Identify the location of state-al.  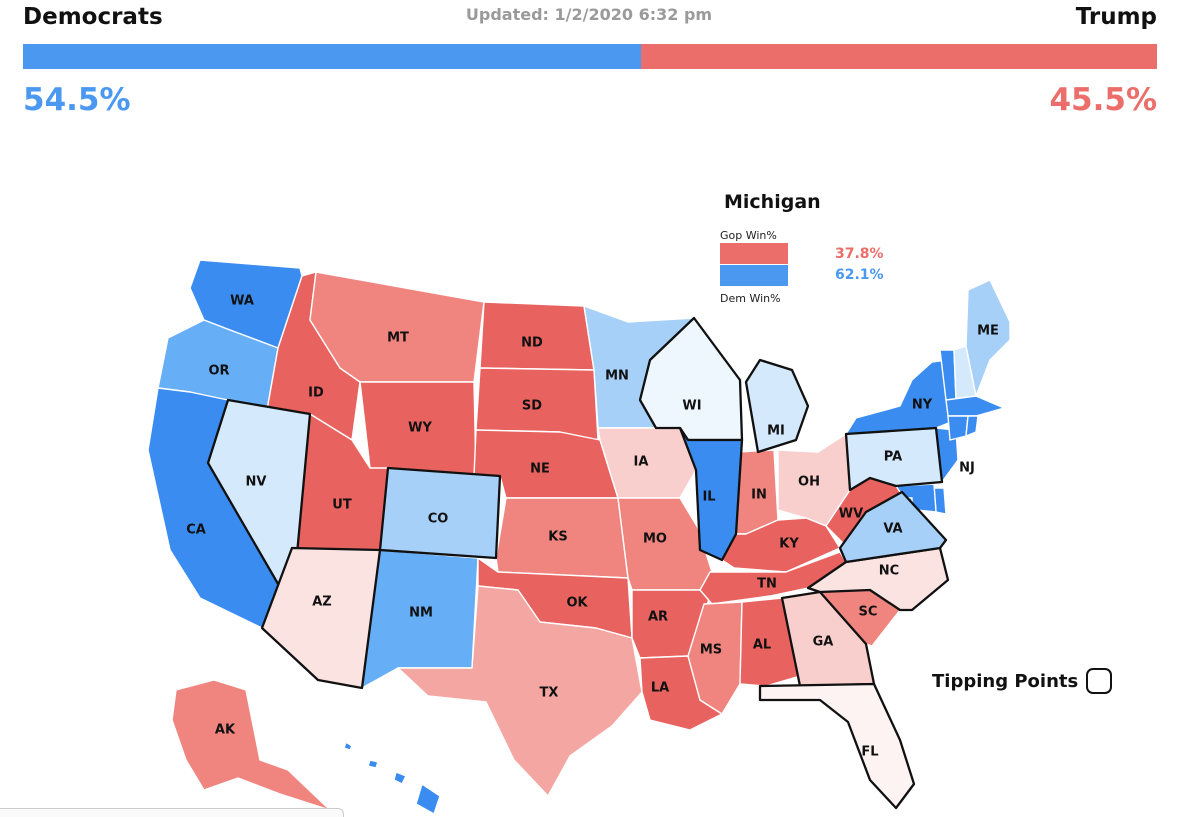
(770, 642).